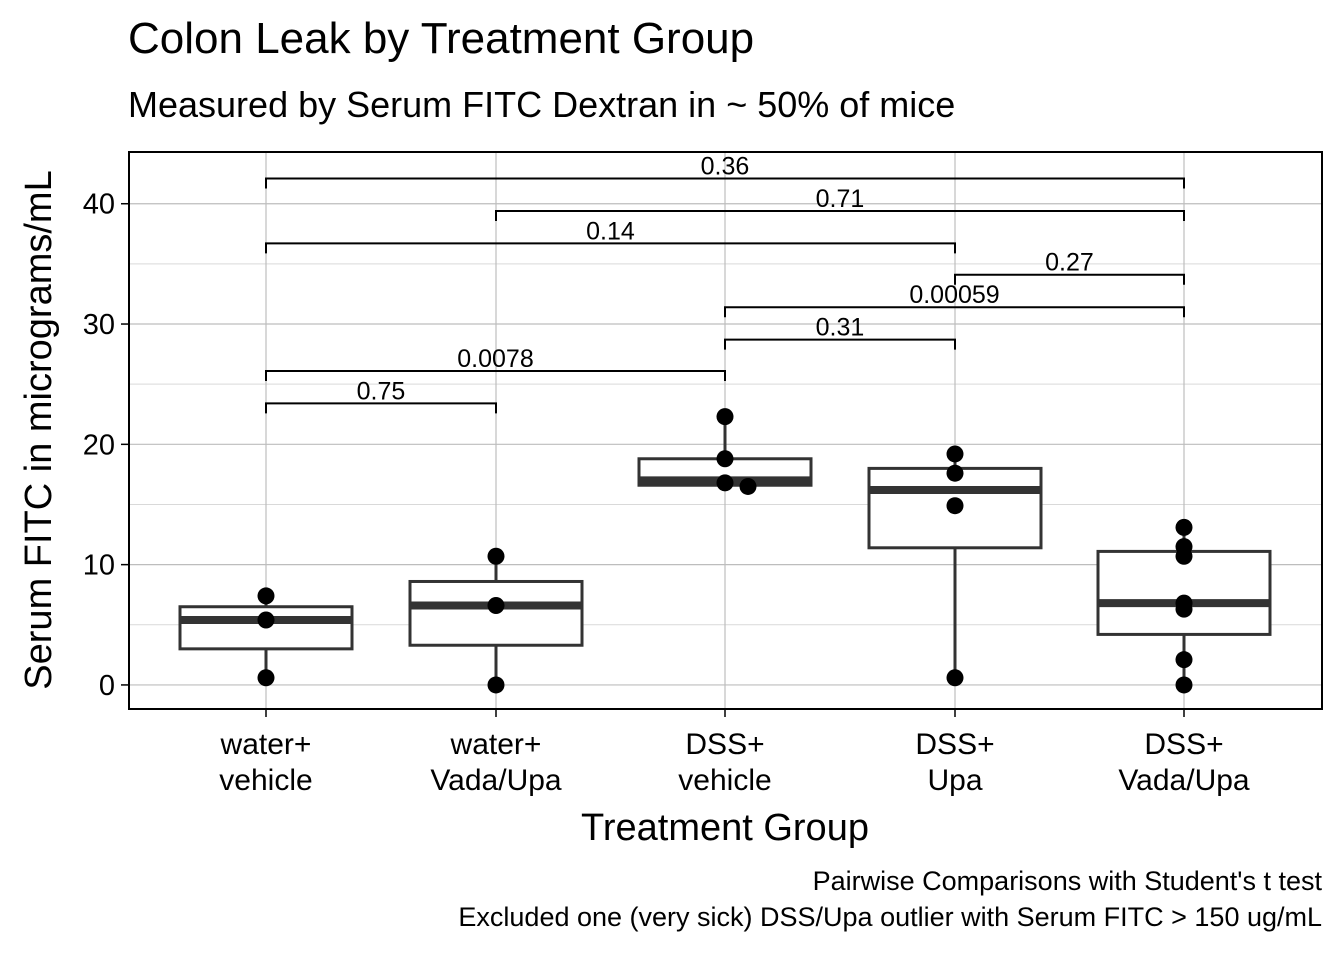 This screenshot has height=960, width=1344. I want to click on box, so click(1184, 592).